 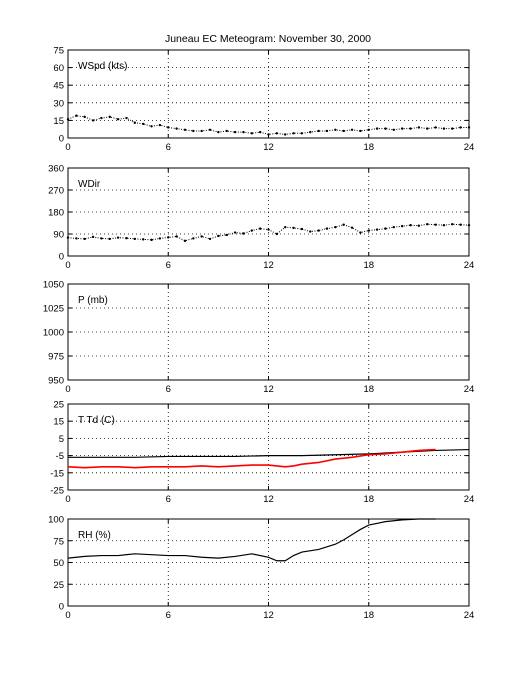 I want to click on y-tick-label: -15, so click(x=57, y=473).